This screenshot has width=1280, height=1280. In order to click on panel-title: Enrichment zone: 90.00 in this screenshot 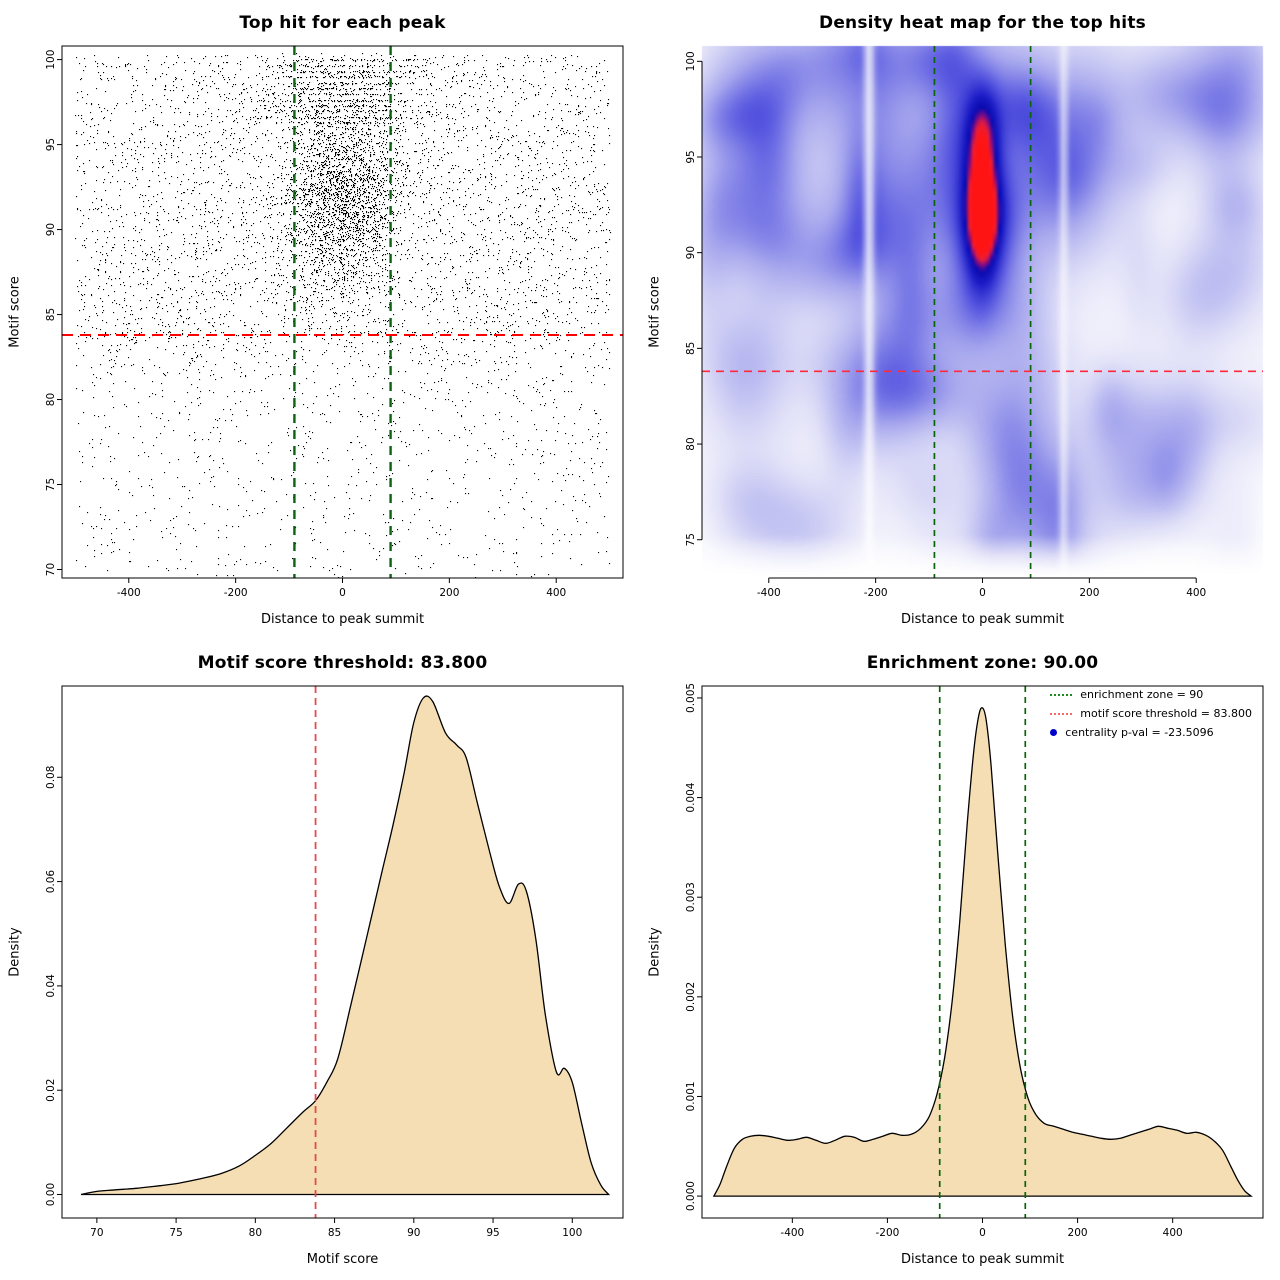, I will do `click(982, 663)`.